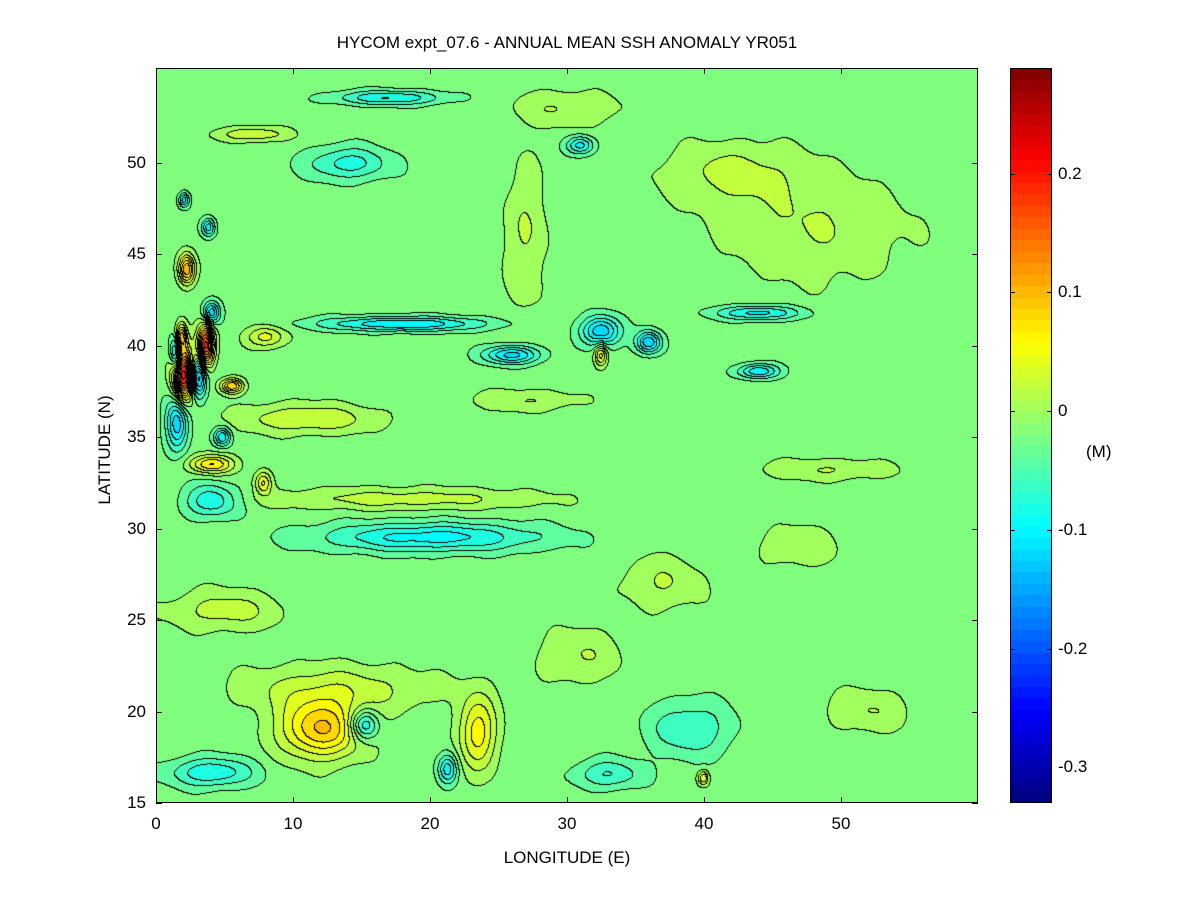 The width and height of the screenshot is (1200, 901). Describe the element at coordinates (430, 823) in the screenshot. I see `x-tick-label: 20` at that location.